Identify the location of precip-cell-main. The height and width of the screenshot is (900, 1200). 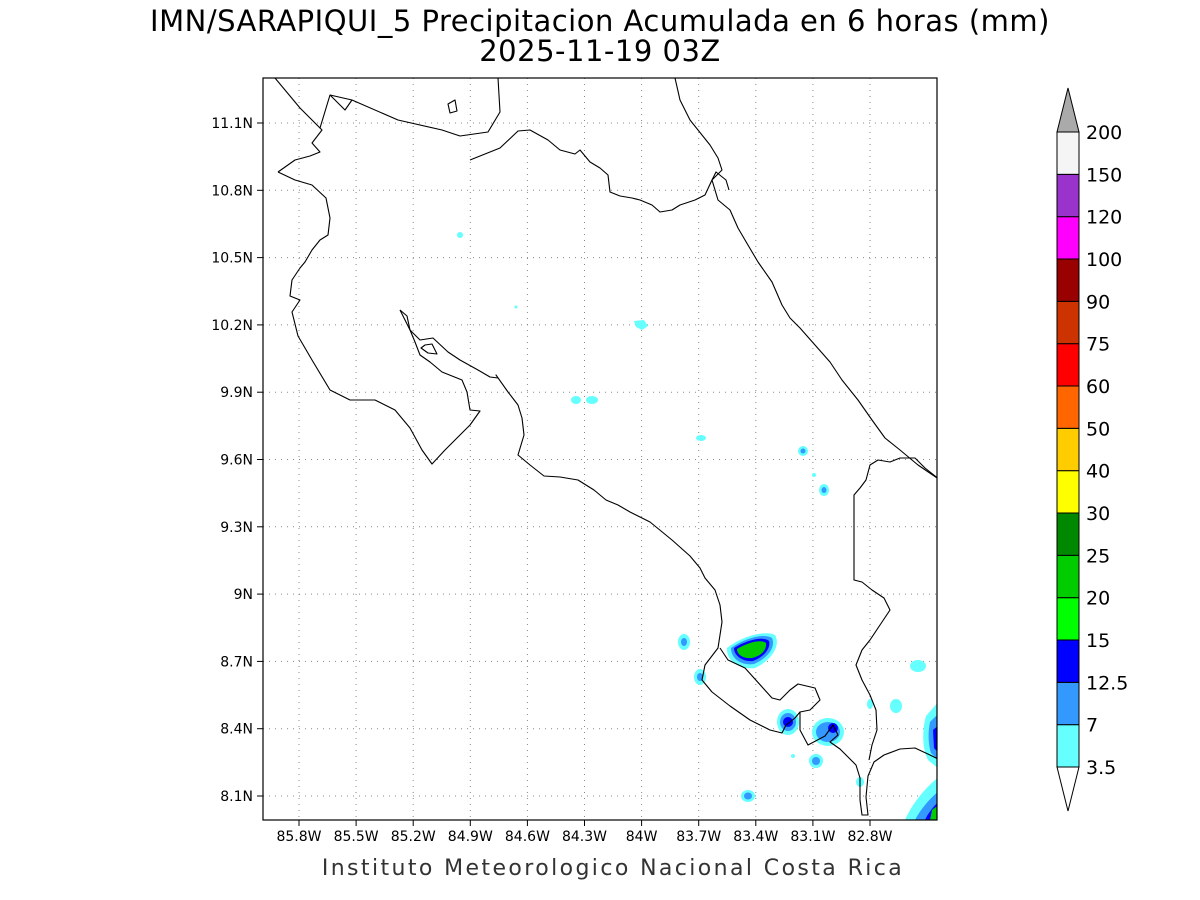
(751, 651).